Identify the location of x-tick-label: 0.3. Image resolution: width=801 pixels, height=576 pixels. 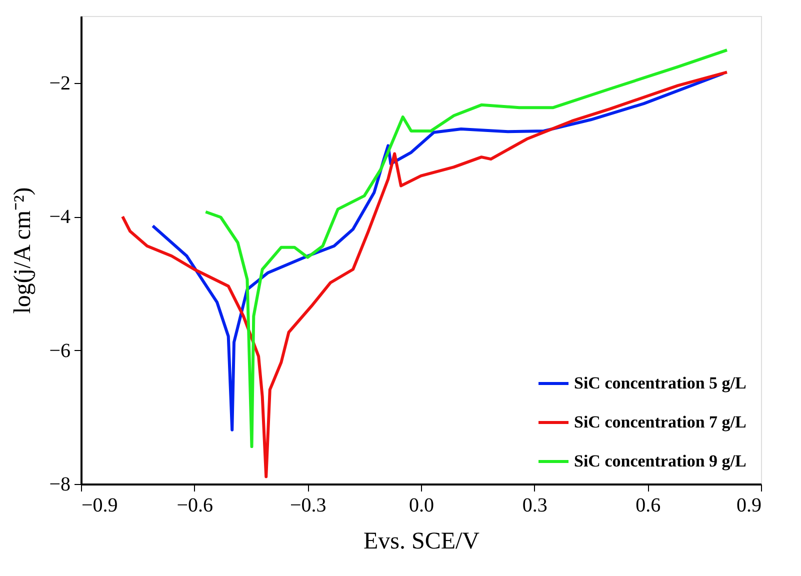
(535, 505).